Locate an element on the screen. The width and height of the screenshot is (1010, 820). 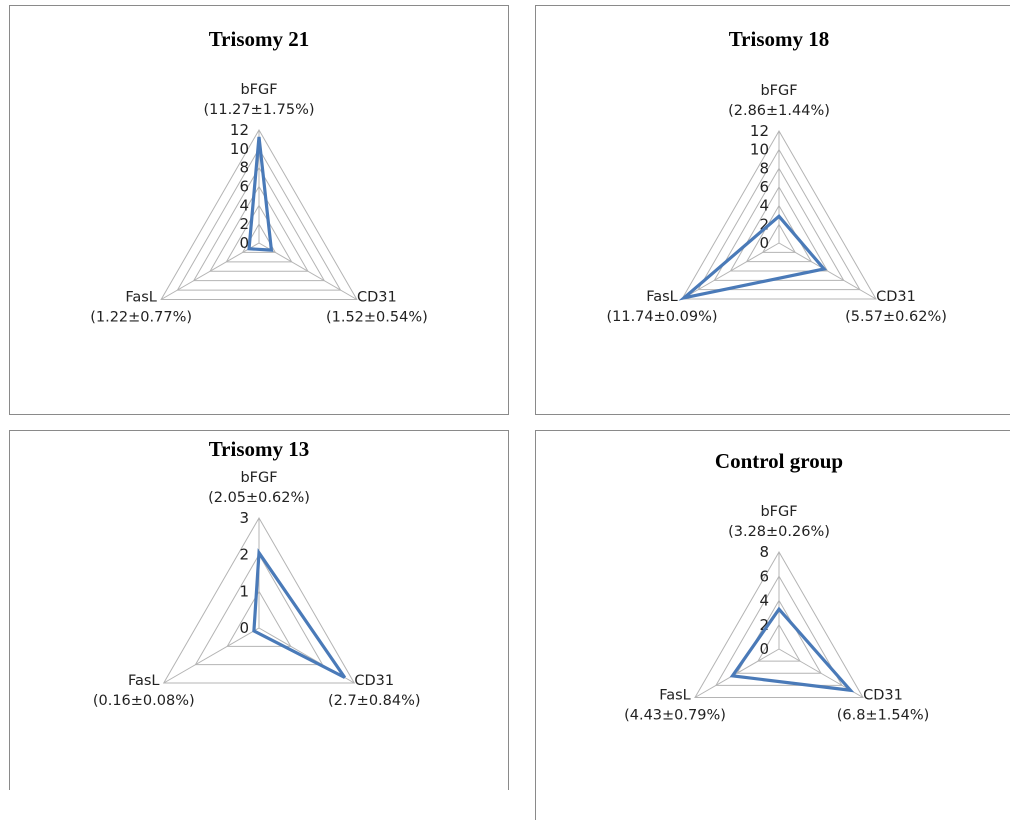
axis-value: (3.28±0.26%) is located at coordinates (779, 532).